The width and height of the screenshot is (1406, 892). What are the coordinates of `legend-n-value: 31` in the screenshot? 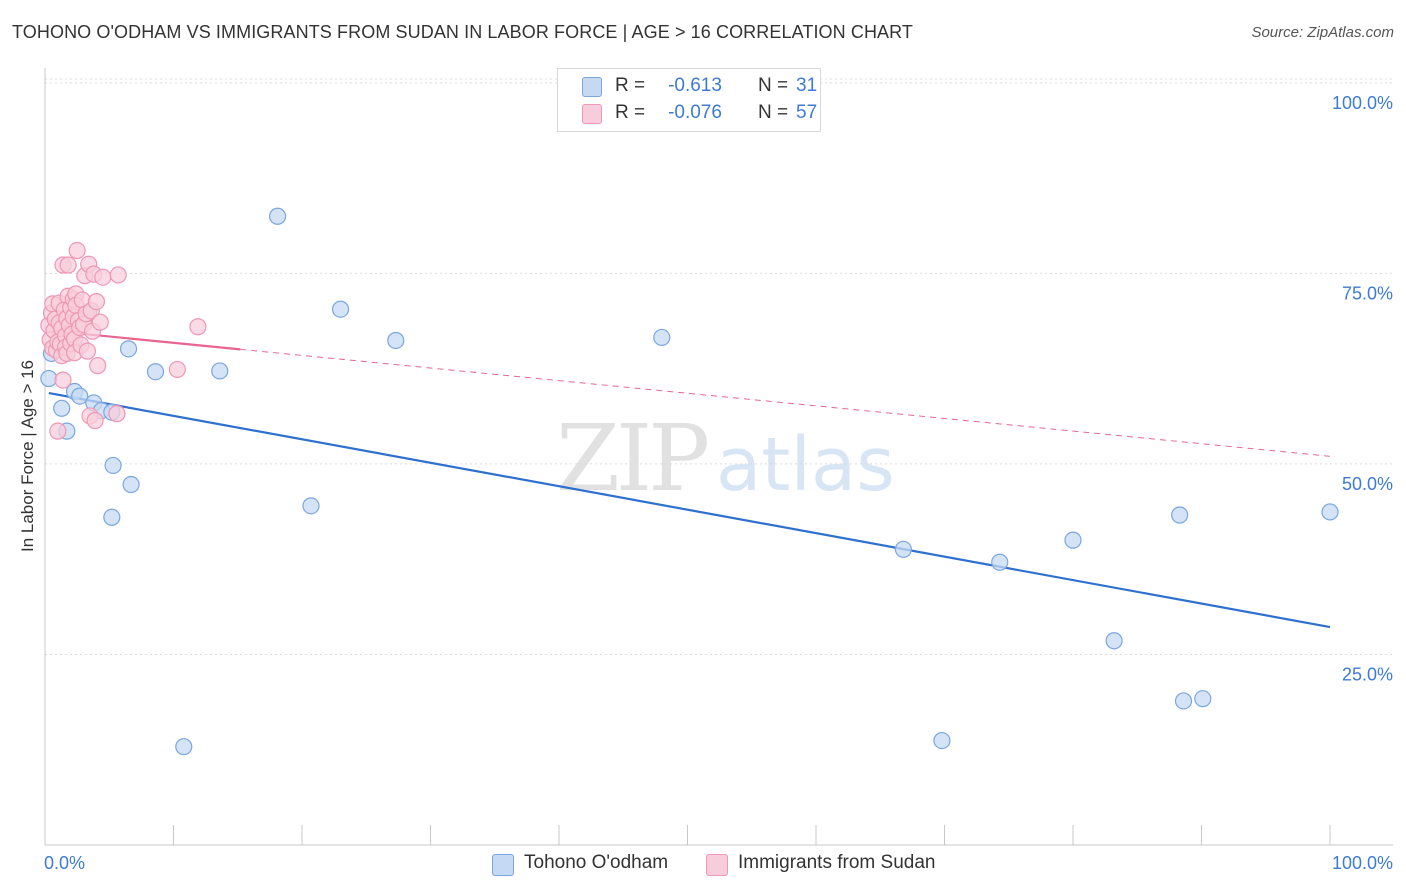 It's located at (807, 85).